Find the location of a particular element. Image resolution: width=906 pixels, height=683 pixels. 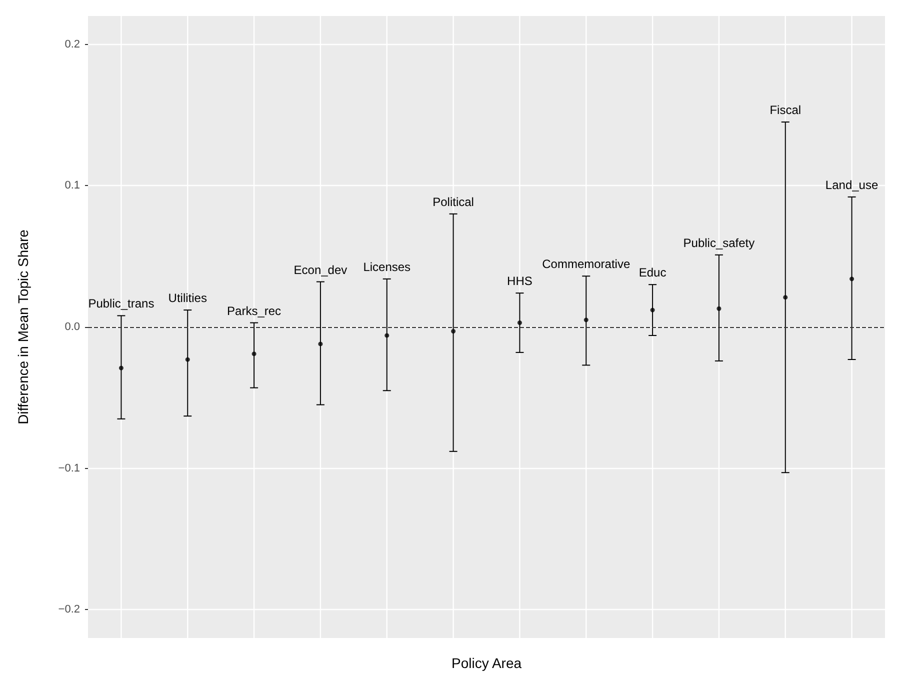

x-tick-label: Parks_rec is located at coordinates (254, 311).